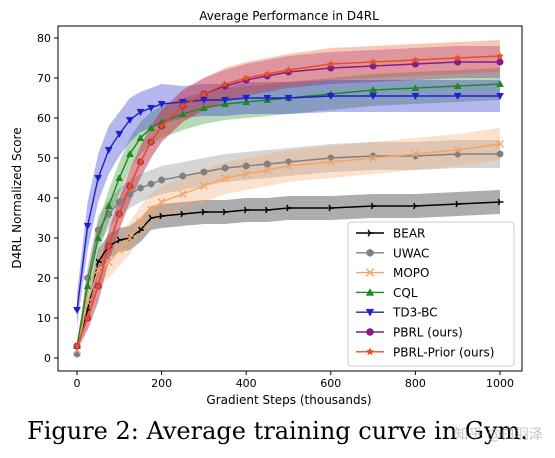  I want to click on y-tick-label: 40, so click(44, 198).